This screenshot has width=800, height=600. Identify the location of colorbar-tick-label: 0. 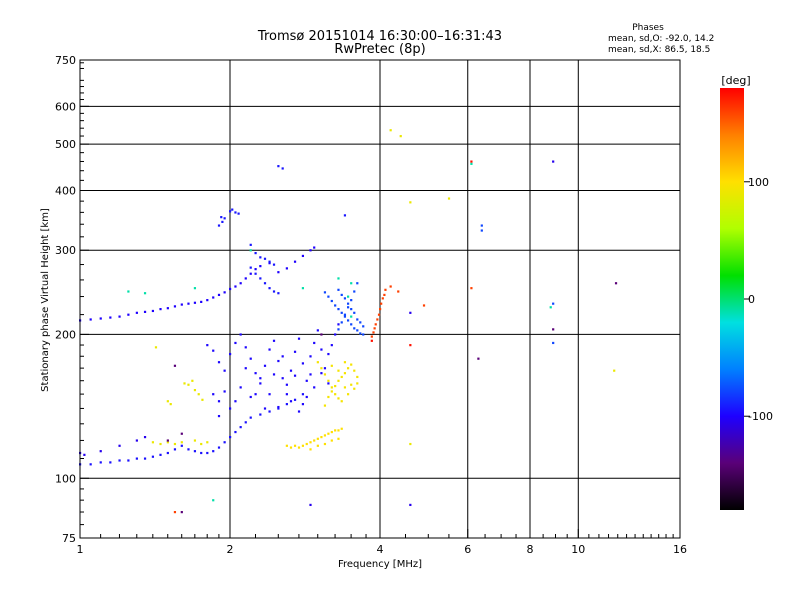
(751, 299).